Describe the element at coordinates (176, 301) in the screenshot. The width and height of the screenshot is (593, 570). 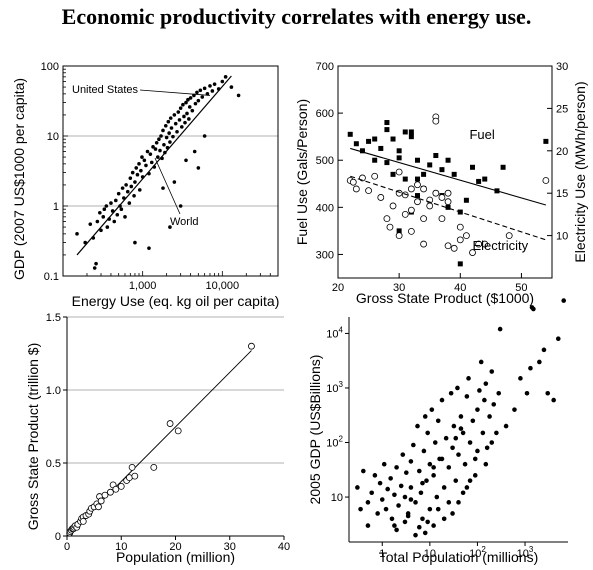
I see `x-axis-label: Energy Use (eq. kg oil per capita)` at that location.